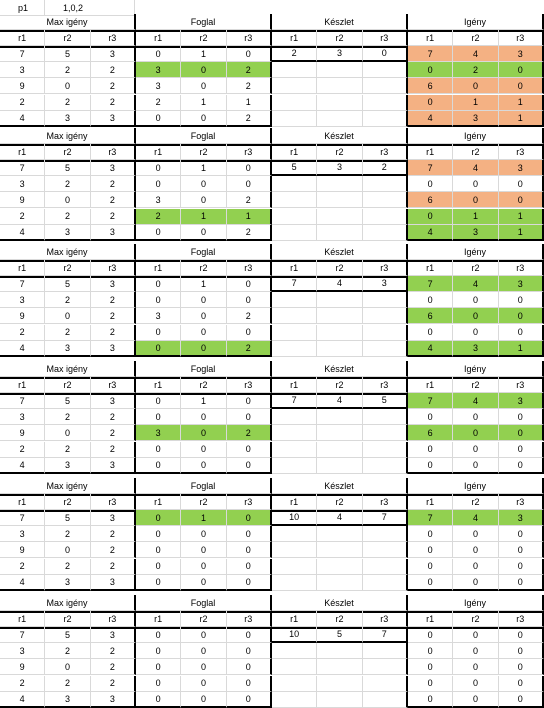 The height and width of the screenshot is (708, 544). I want to click on keszlet-cell: 7, so click(294, 284).